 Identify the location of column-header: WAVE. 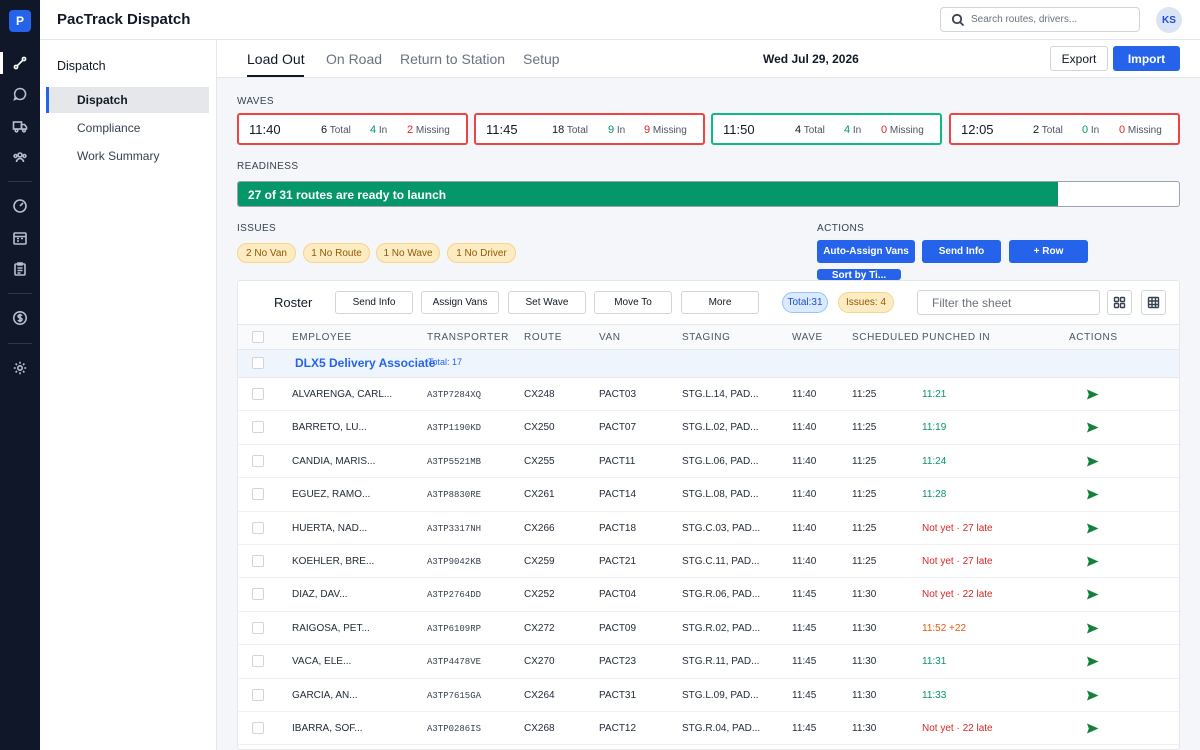
(807, 337).